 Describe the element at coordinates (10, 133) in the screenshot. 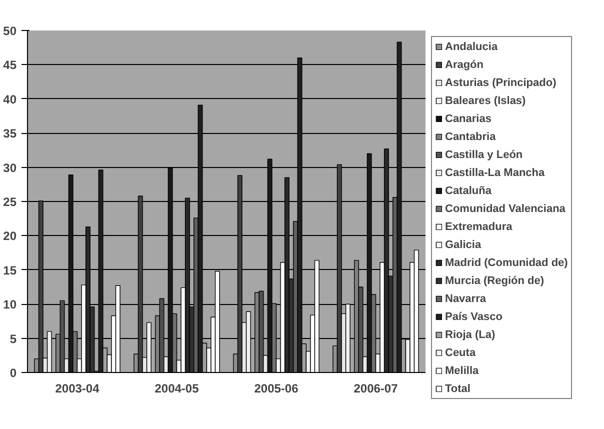

I see `y-tick-label: 35` at that location.